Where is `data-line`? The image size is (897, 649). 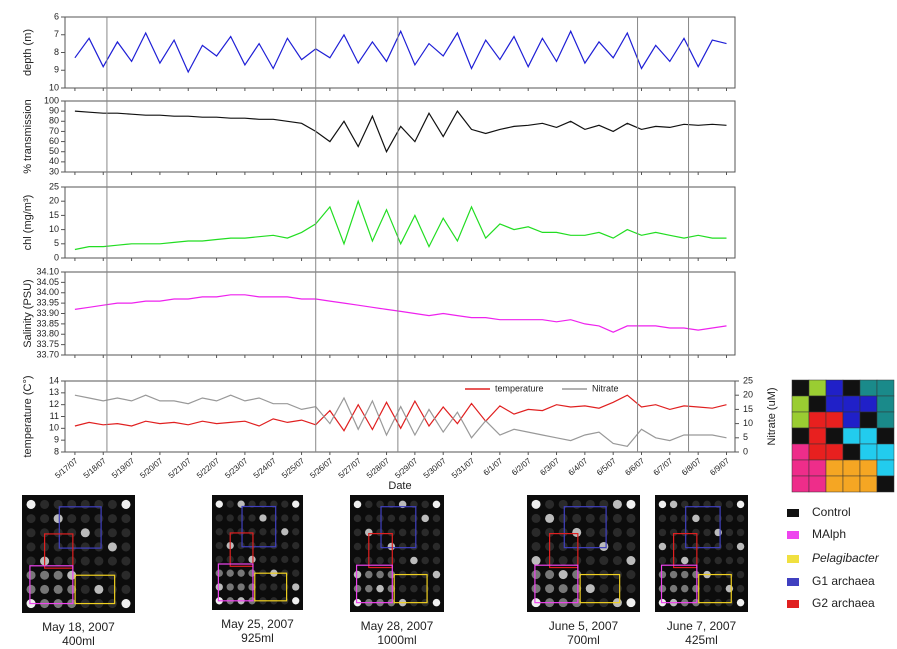
data-line is located at coordinates (400, 413).